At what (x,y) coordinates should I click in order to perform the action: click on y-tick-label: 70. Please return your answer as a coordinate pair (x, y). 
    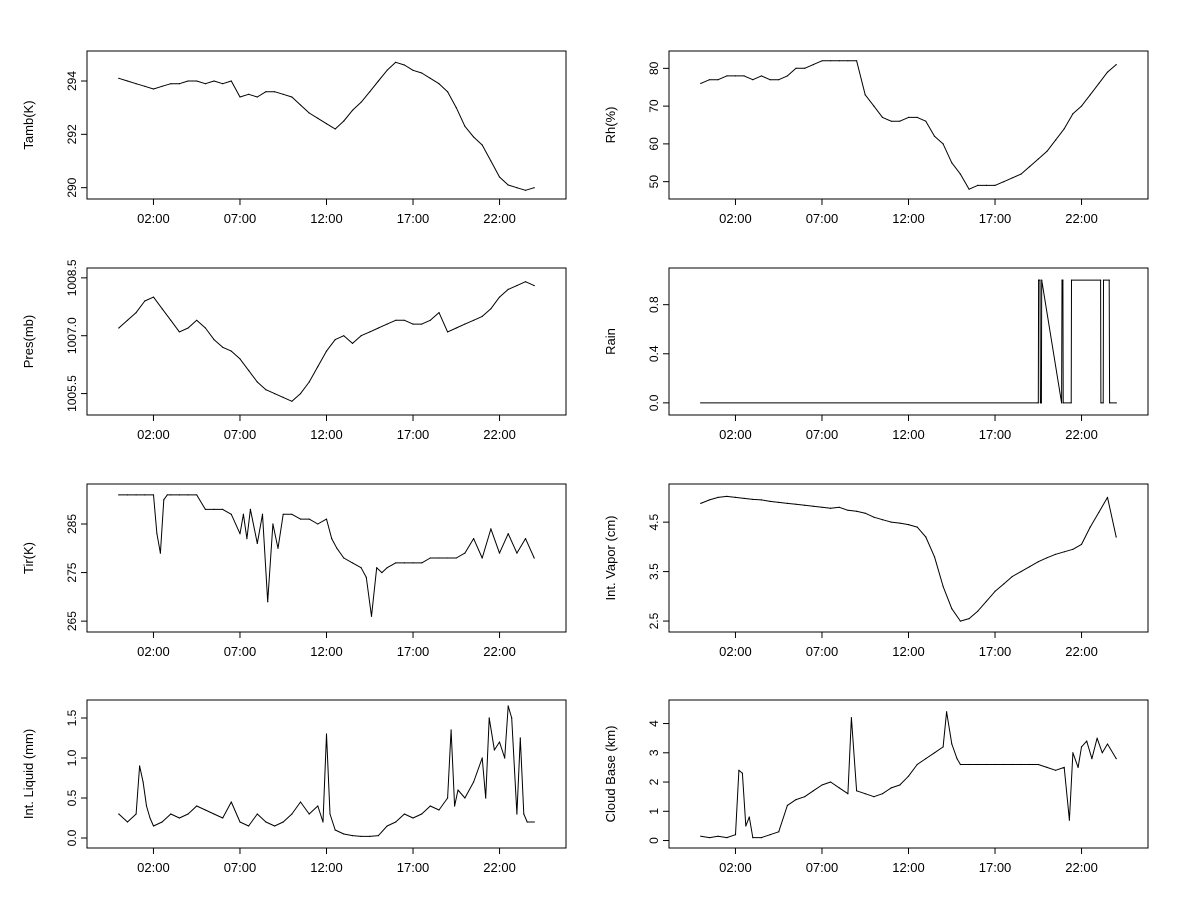
    Looking at the image, I should click on (654, 106).